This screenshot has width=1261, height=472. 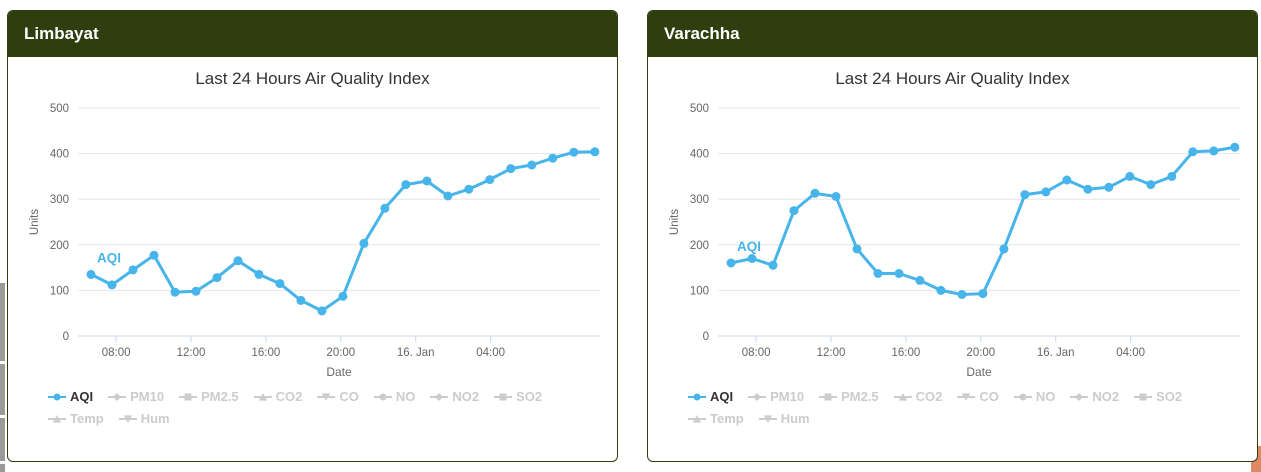 I want to click on chart-legend: AQI PM10 PM2.5 CO2 CO NO NO2 SO2 Temp Hum, so click(x=332, y=407).